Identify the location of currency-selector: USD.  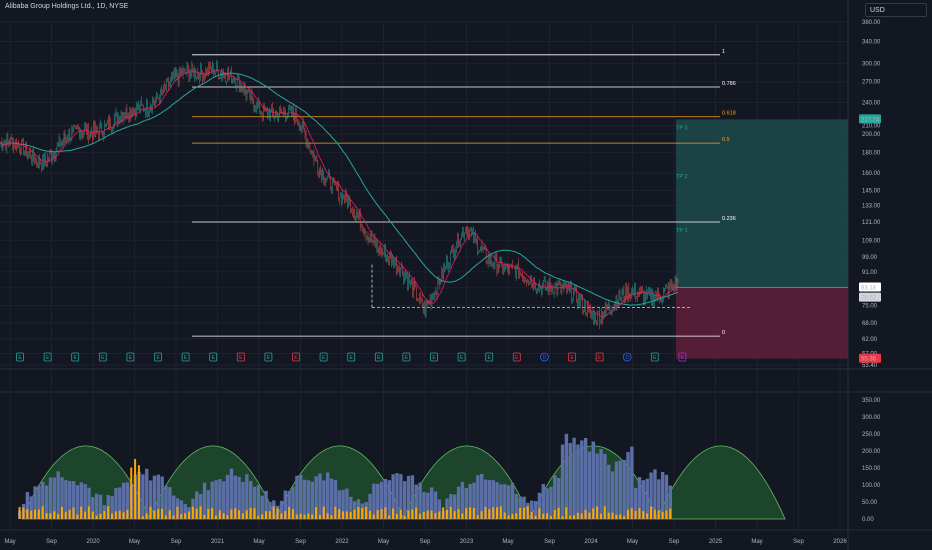
(896, 10).